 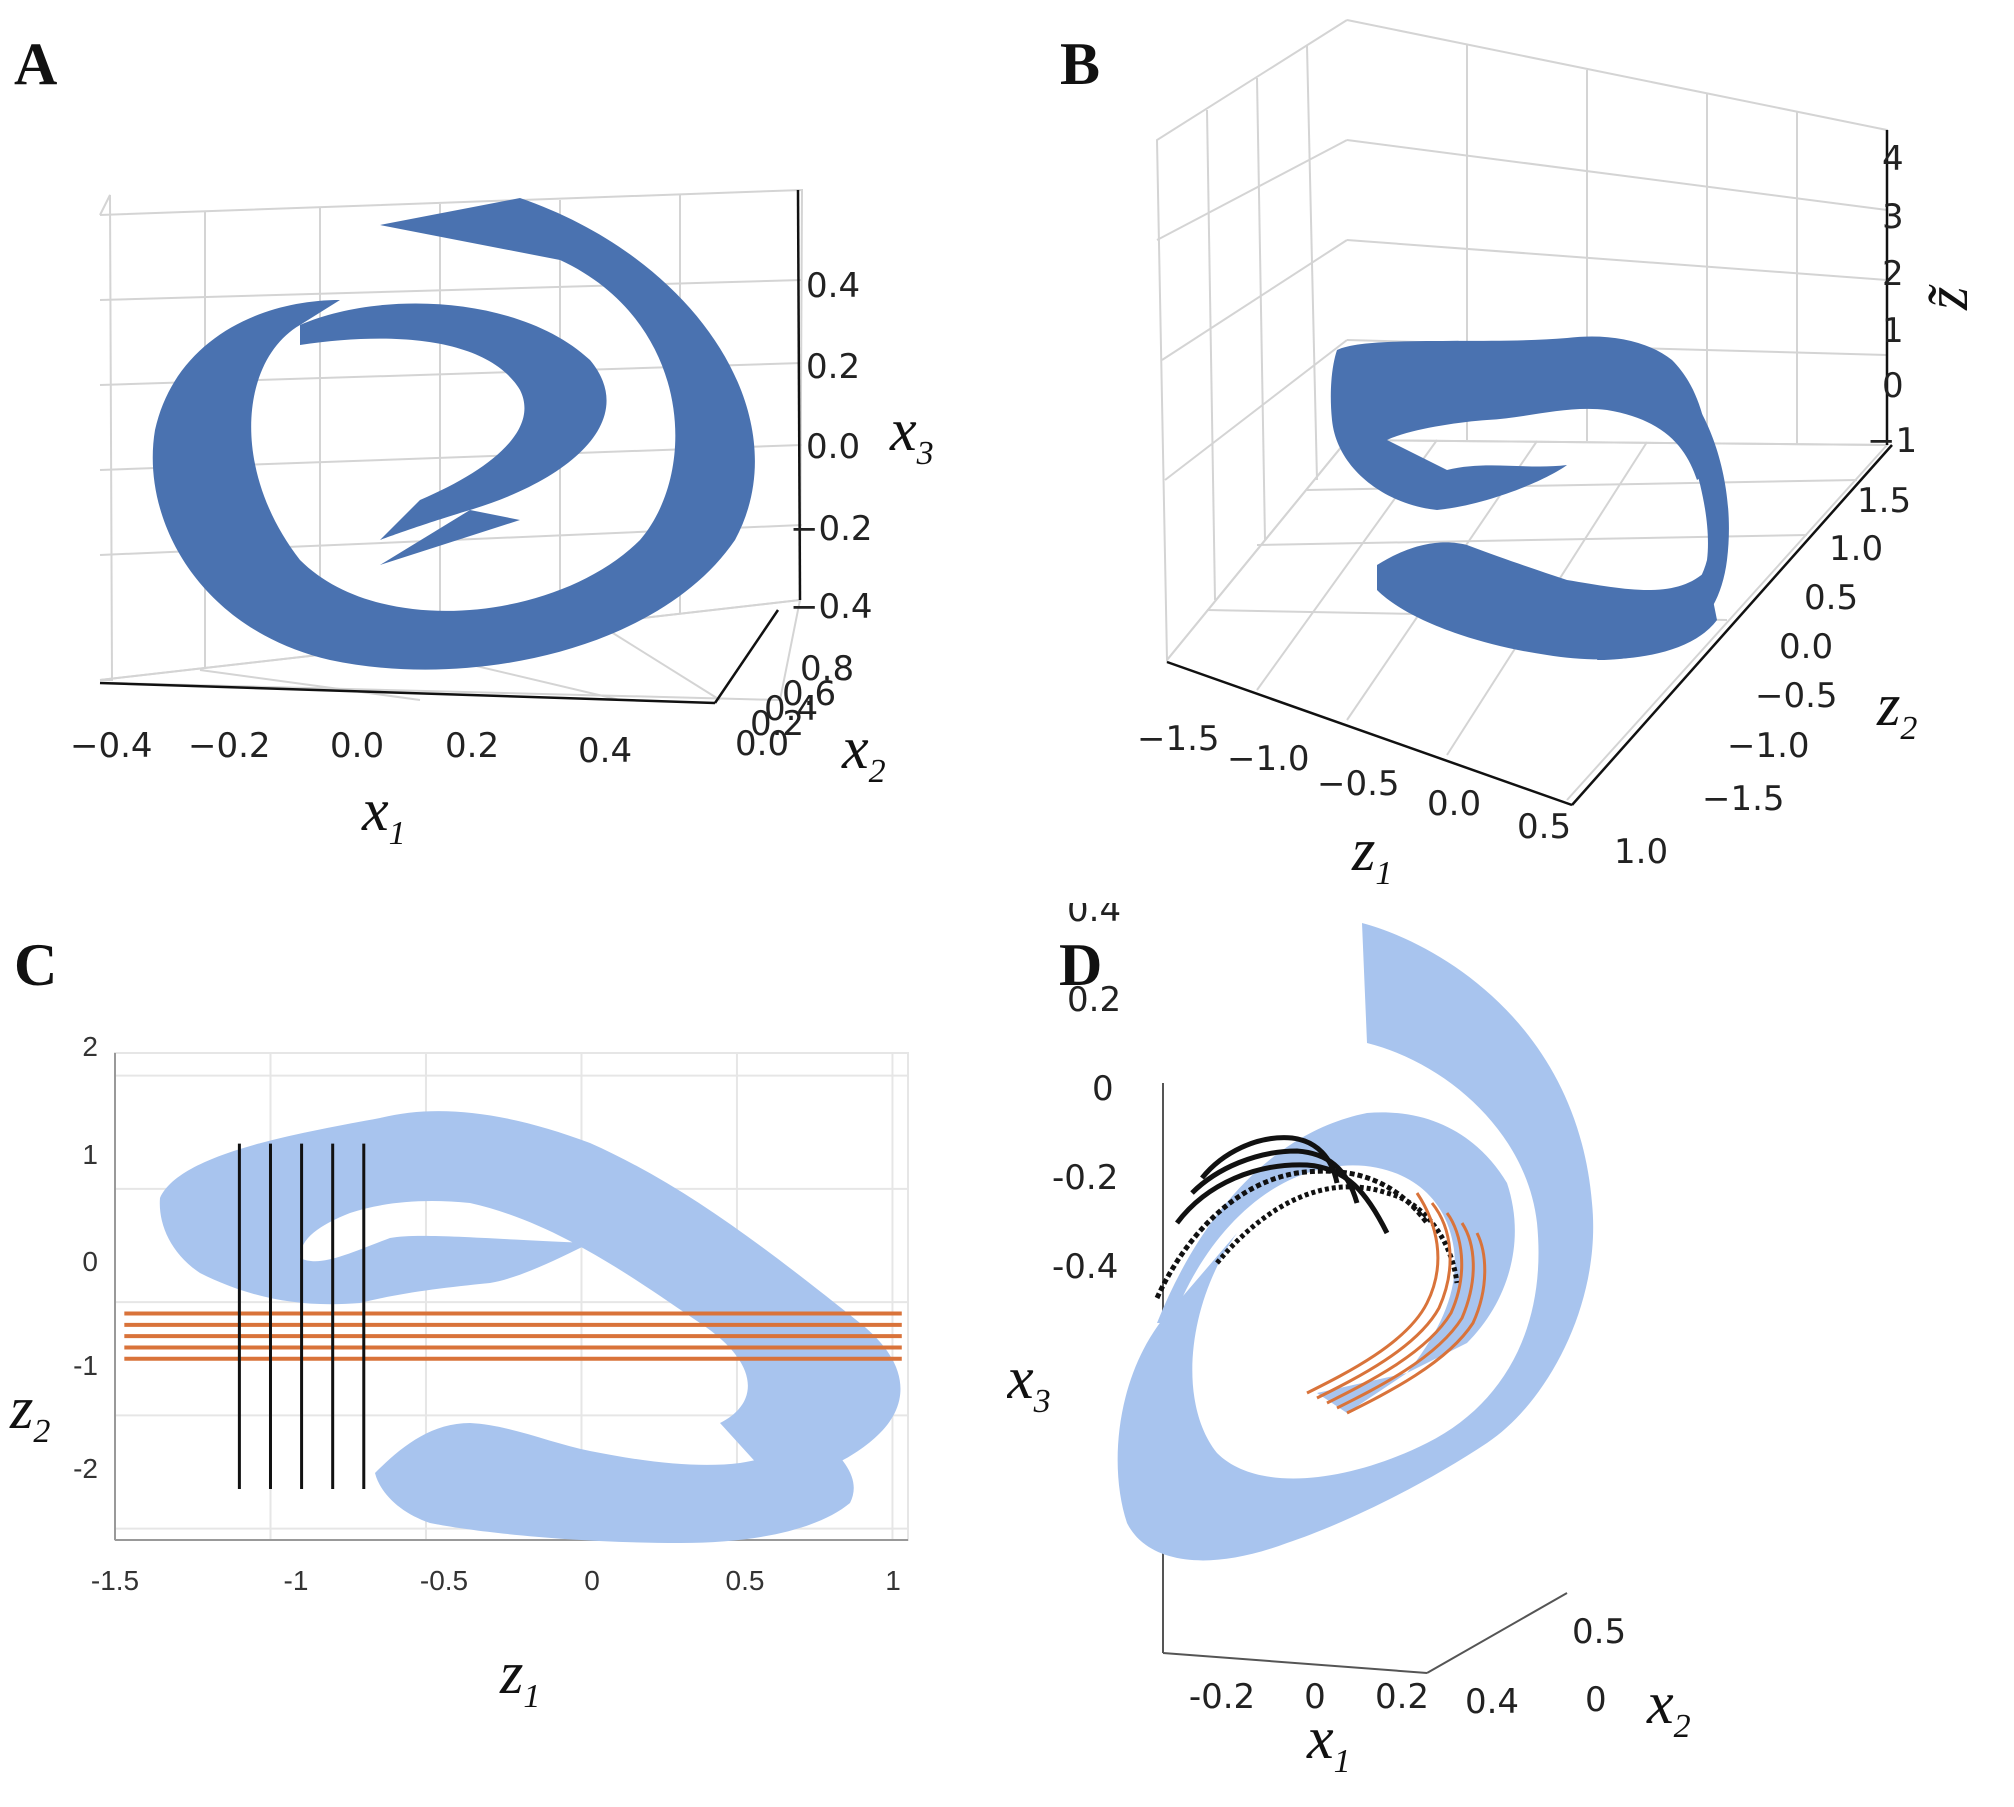 I want to click on panel-b-zlabel: z̃, so click(x=1947, y=297).